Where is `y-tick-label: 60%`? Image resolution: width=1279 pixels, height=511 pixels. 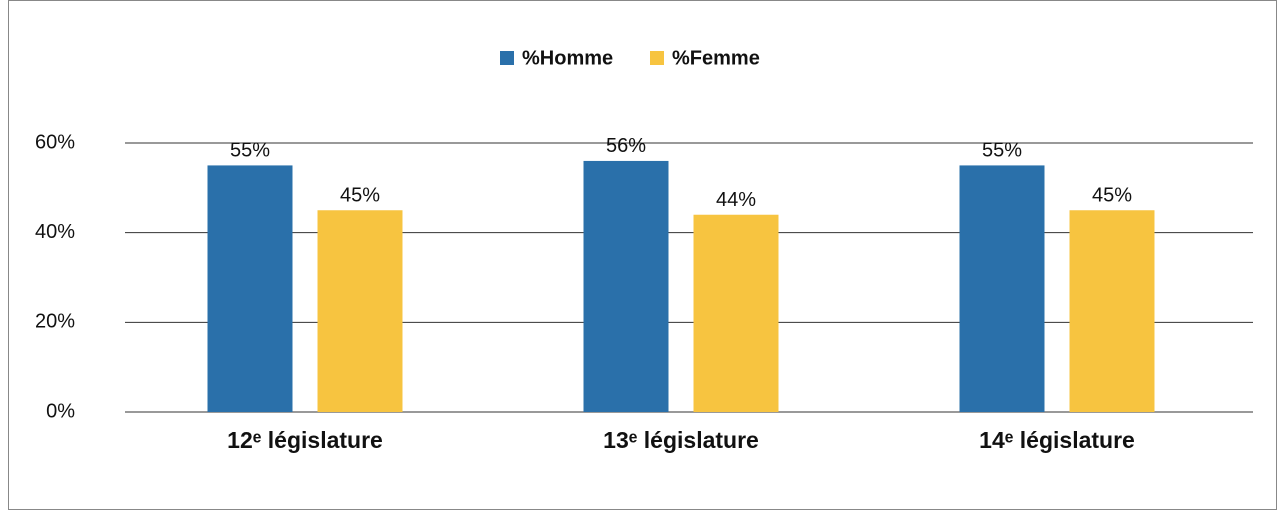 y-tick-label: 60% is located at coordinates (55, 142).